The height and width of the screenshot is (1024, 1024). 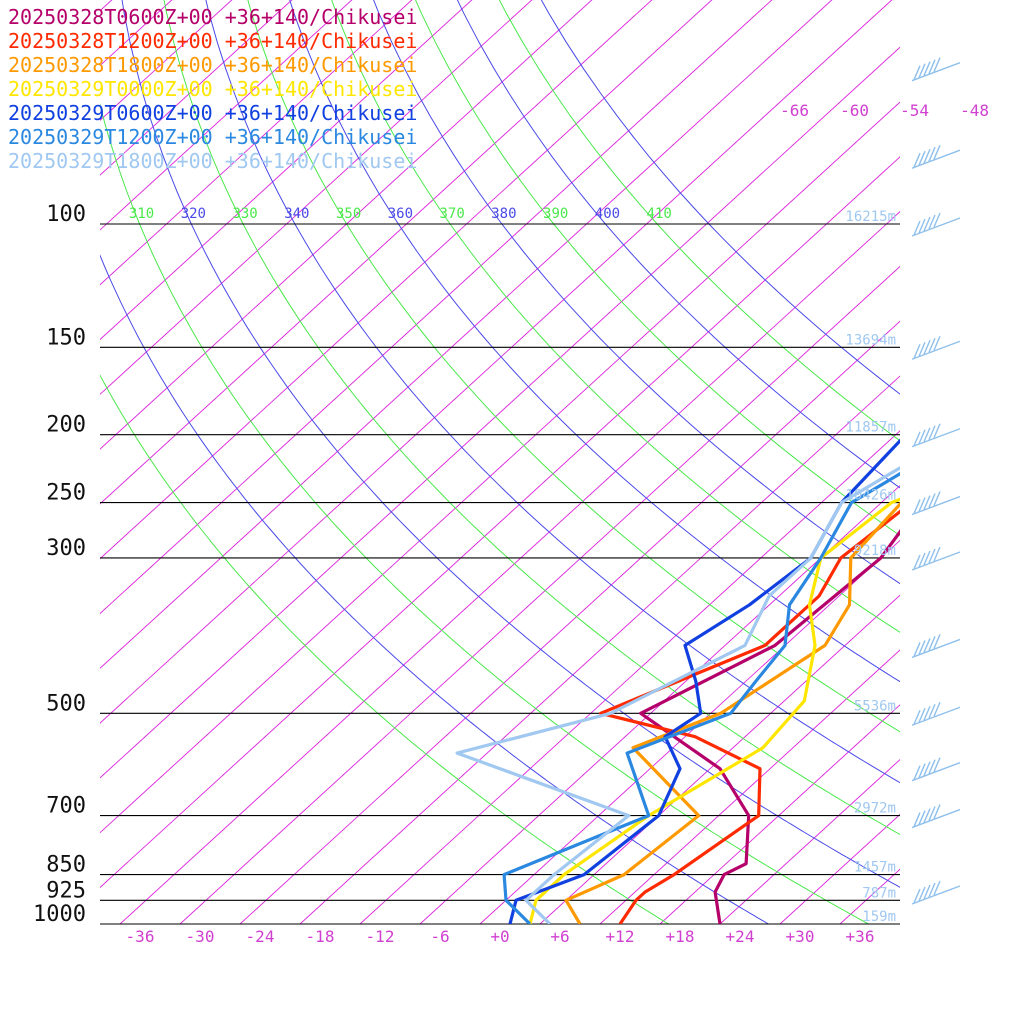 What do you see at coordinates (870, 217) in the screenshot?
I see `height-label: 16215m` at bounding box center [870, 217].